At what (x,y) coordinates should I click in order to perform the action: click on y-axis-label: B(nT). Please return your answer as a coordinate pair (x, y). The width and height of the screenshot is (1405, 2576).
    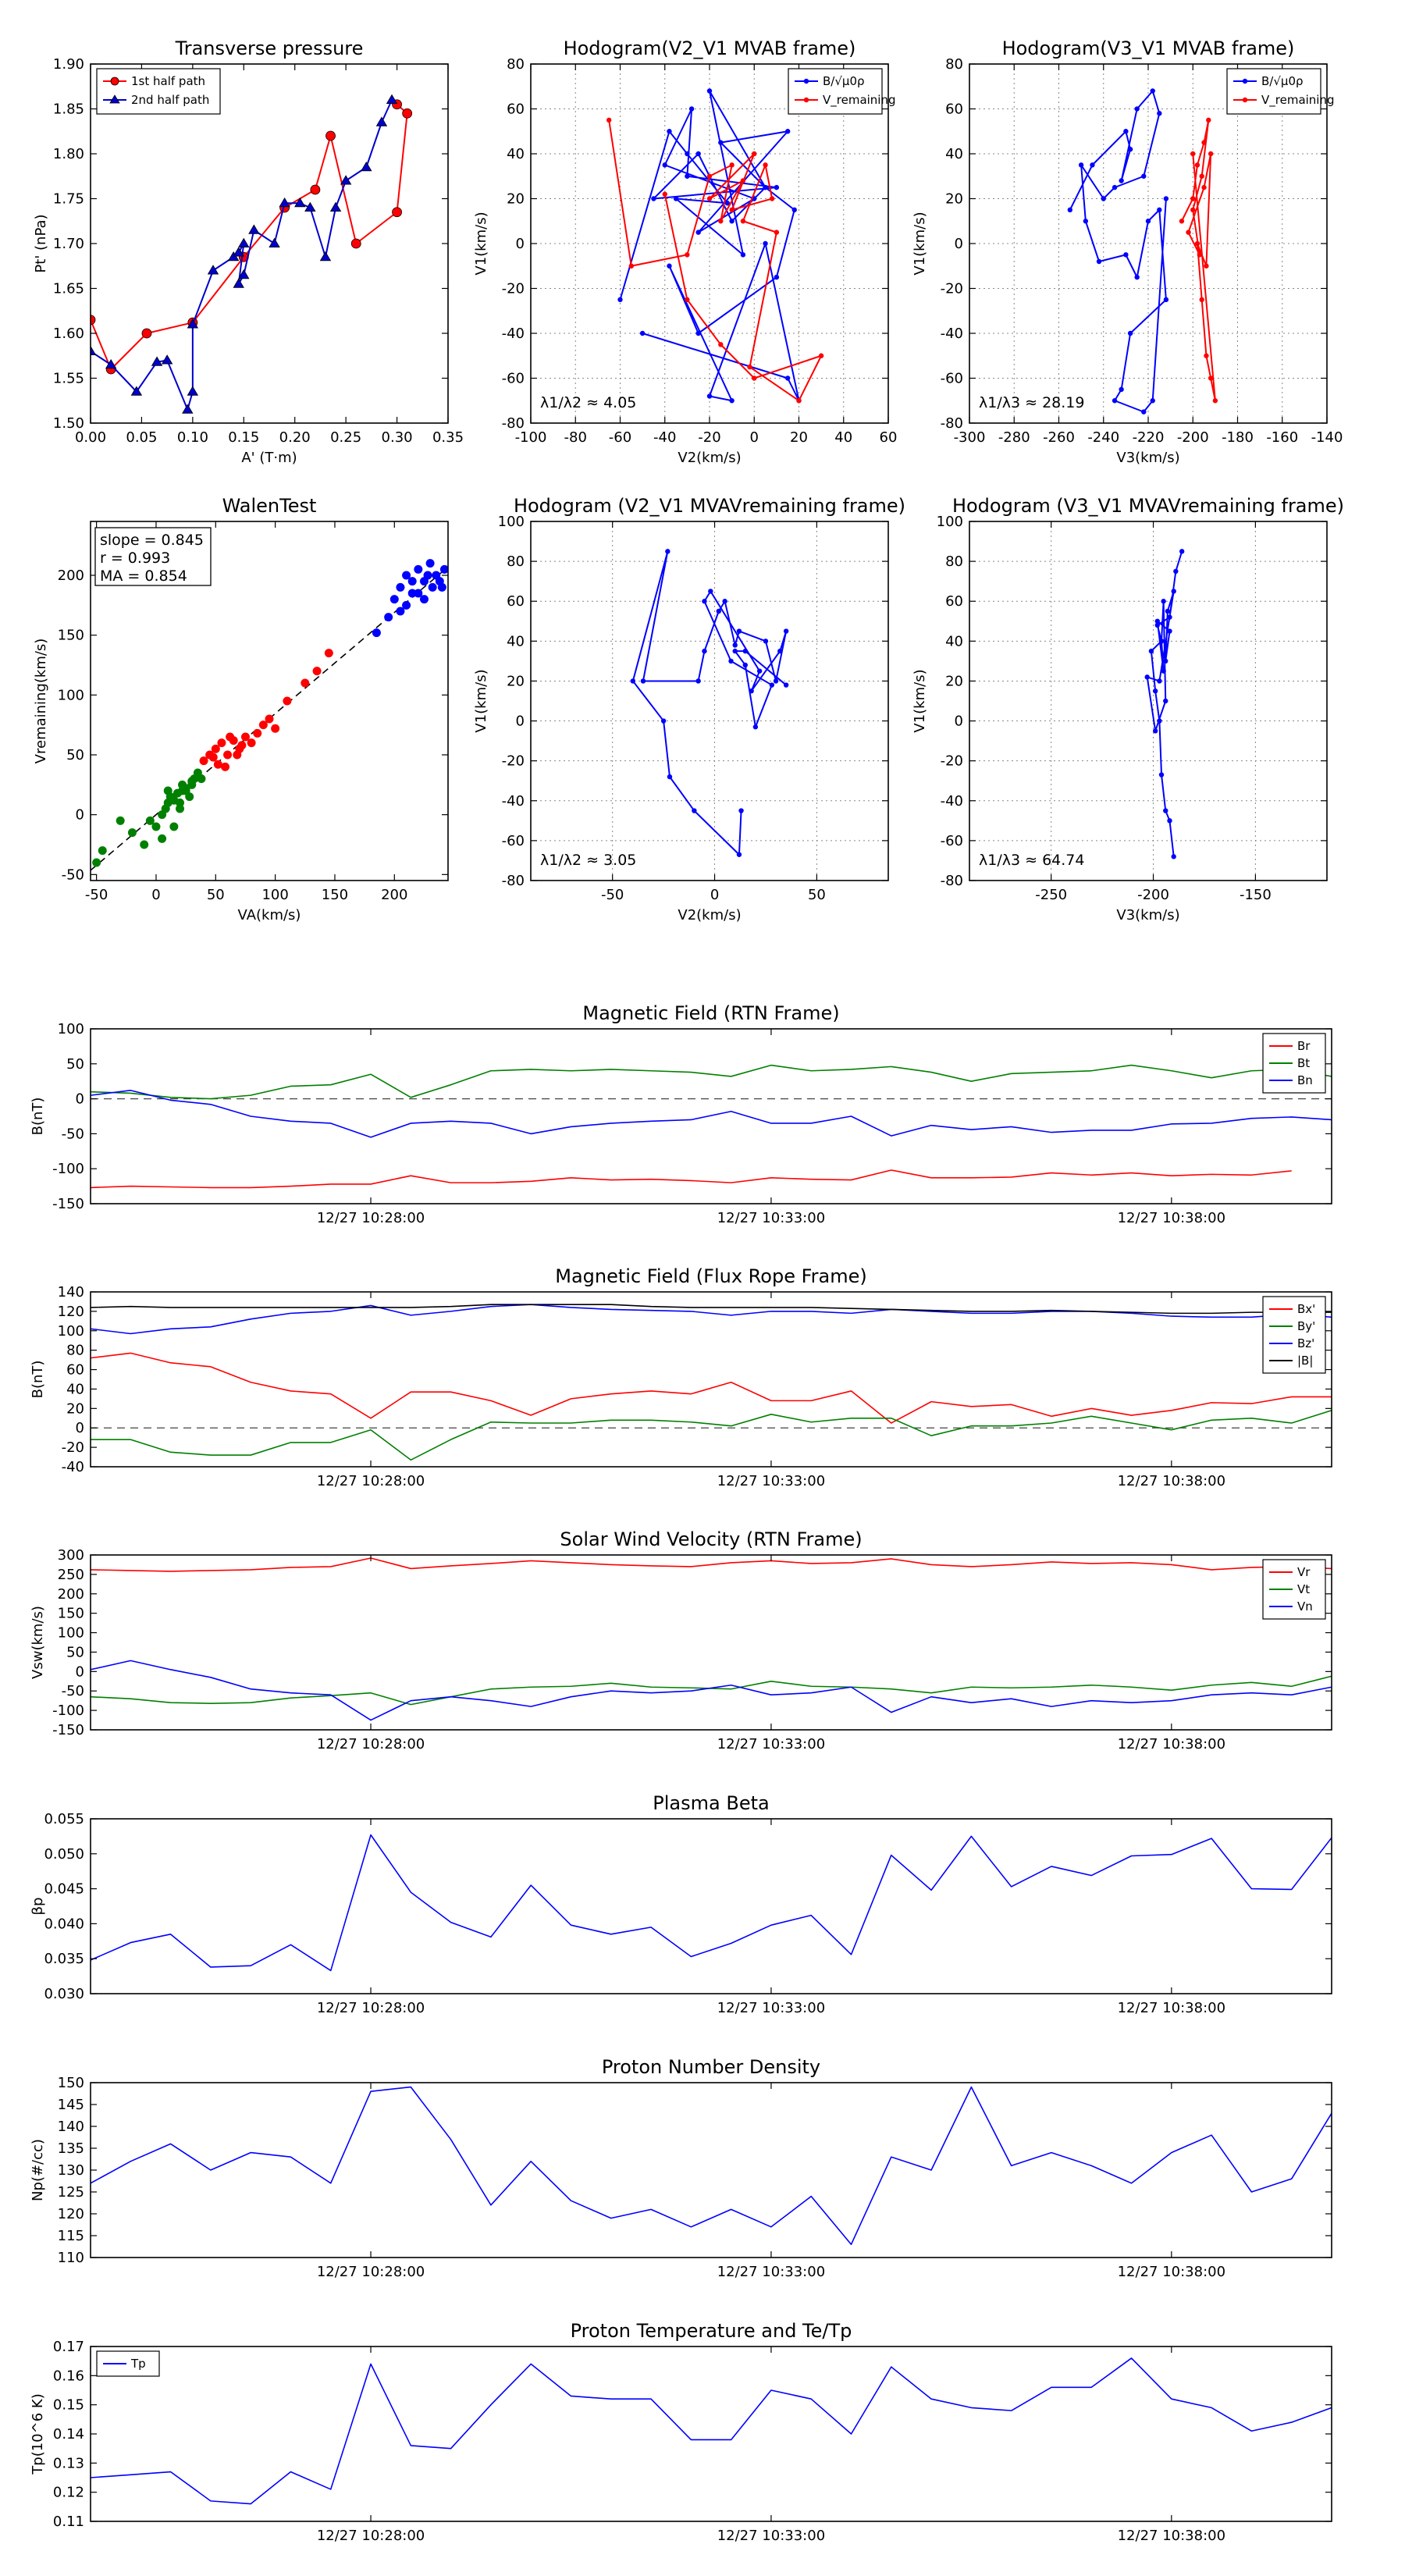
    Looking at the image, I should click on (38, 1117).